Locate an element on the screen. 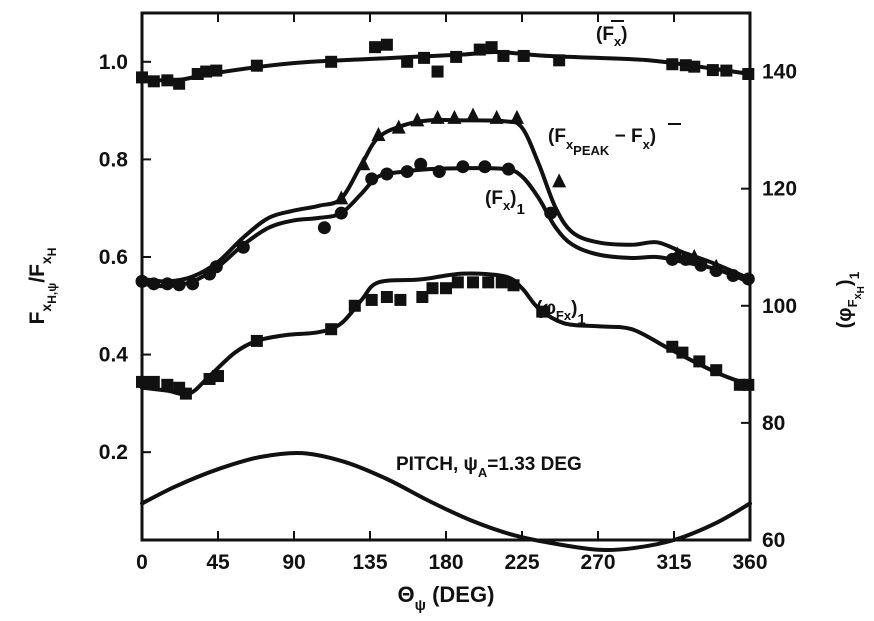  annotation-pitch: PITCH, ψA=1.33 DEG is located at coordinates (489, 467).